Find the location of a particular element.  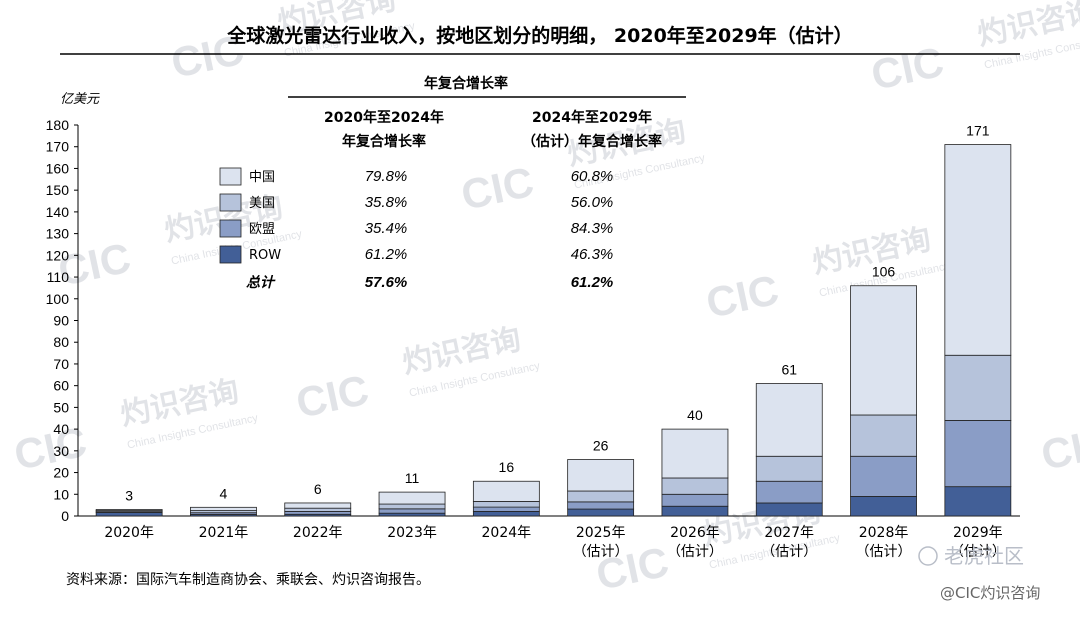

badge-text: 老虎社区 is located at coordinates (984, 556).